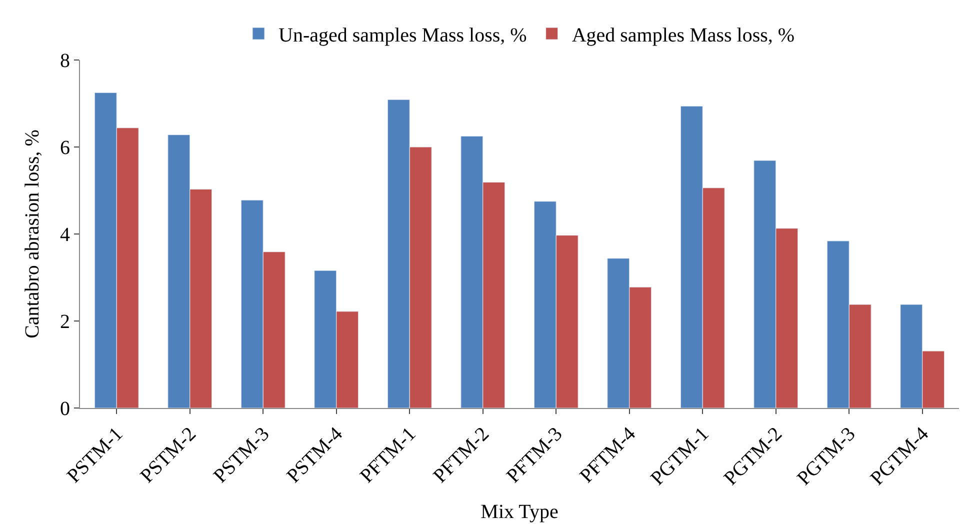 This screenshot has height=531, width=979. What do you see at coordinates (402, 35) in the screenshot?
I see `legend-label: Un-aged samples Mass loss, %` at bounding box center [402, 35].